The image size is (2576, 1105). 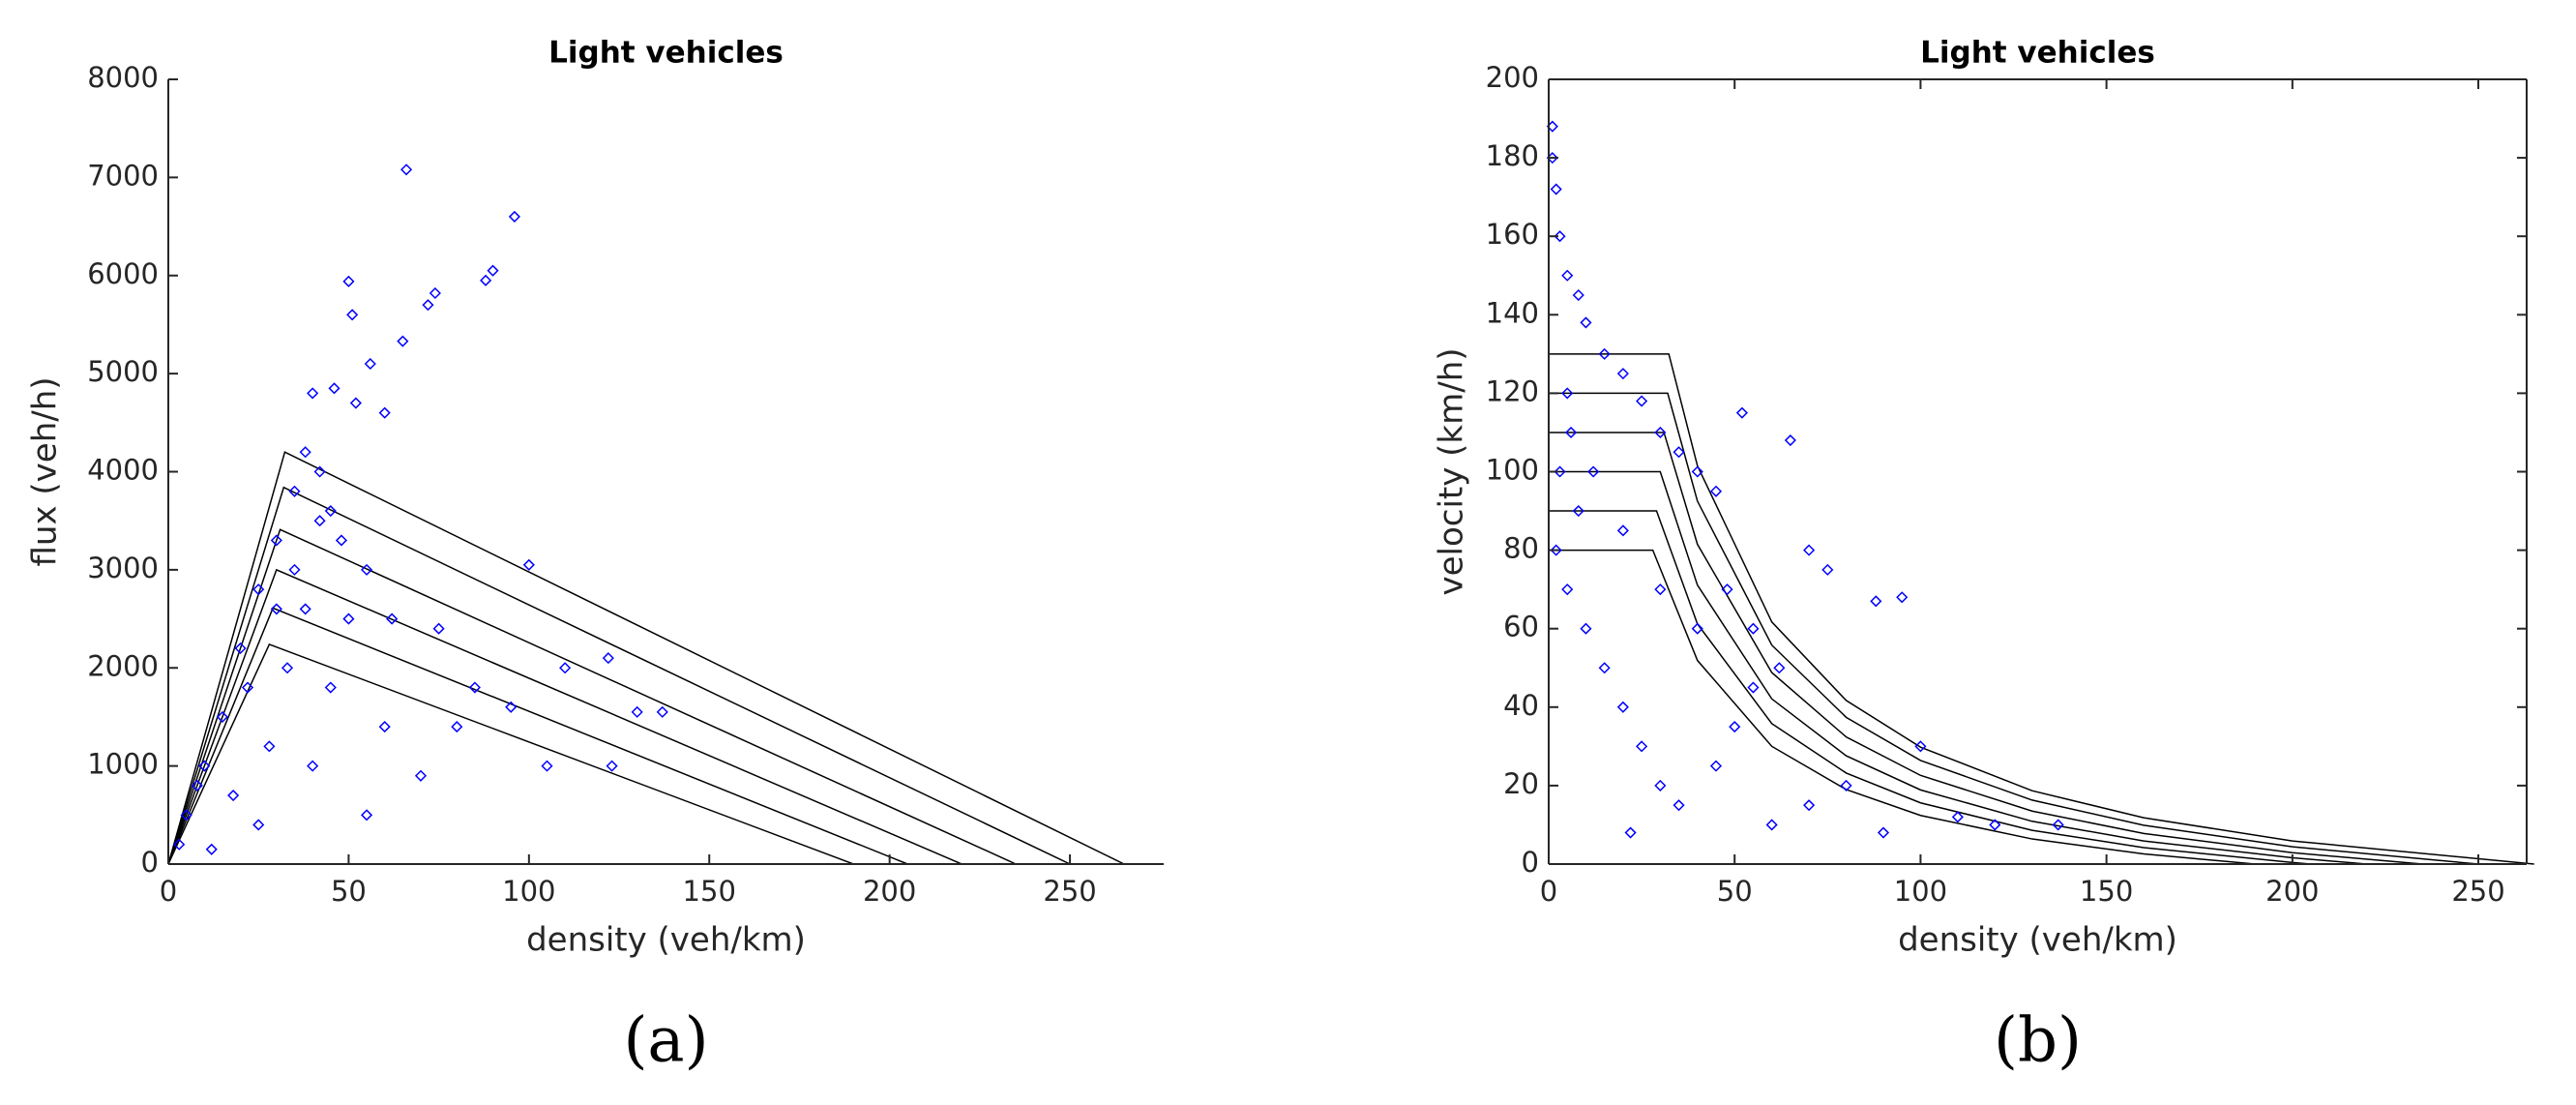 What do you see at coordinates (123, 470) in the screenshot?
I see `y-tick-label: 4000` at bounding box center [123, 470].